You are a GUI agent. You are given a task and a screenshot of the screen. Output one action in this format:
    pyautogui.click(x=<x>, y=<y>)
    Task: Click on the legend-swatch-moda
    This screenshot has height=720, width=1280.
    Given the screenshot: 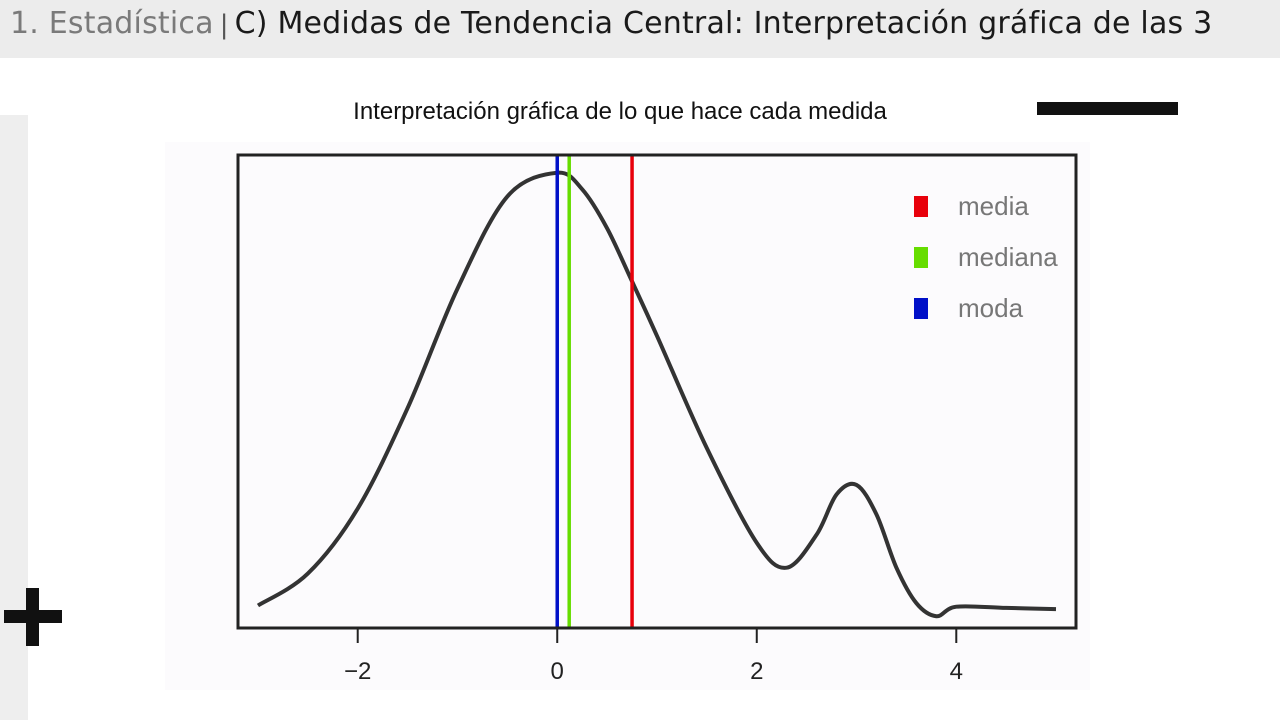 What is the action you would take?
    pyautogui.click(x=921, y=308)
    